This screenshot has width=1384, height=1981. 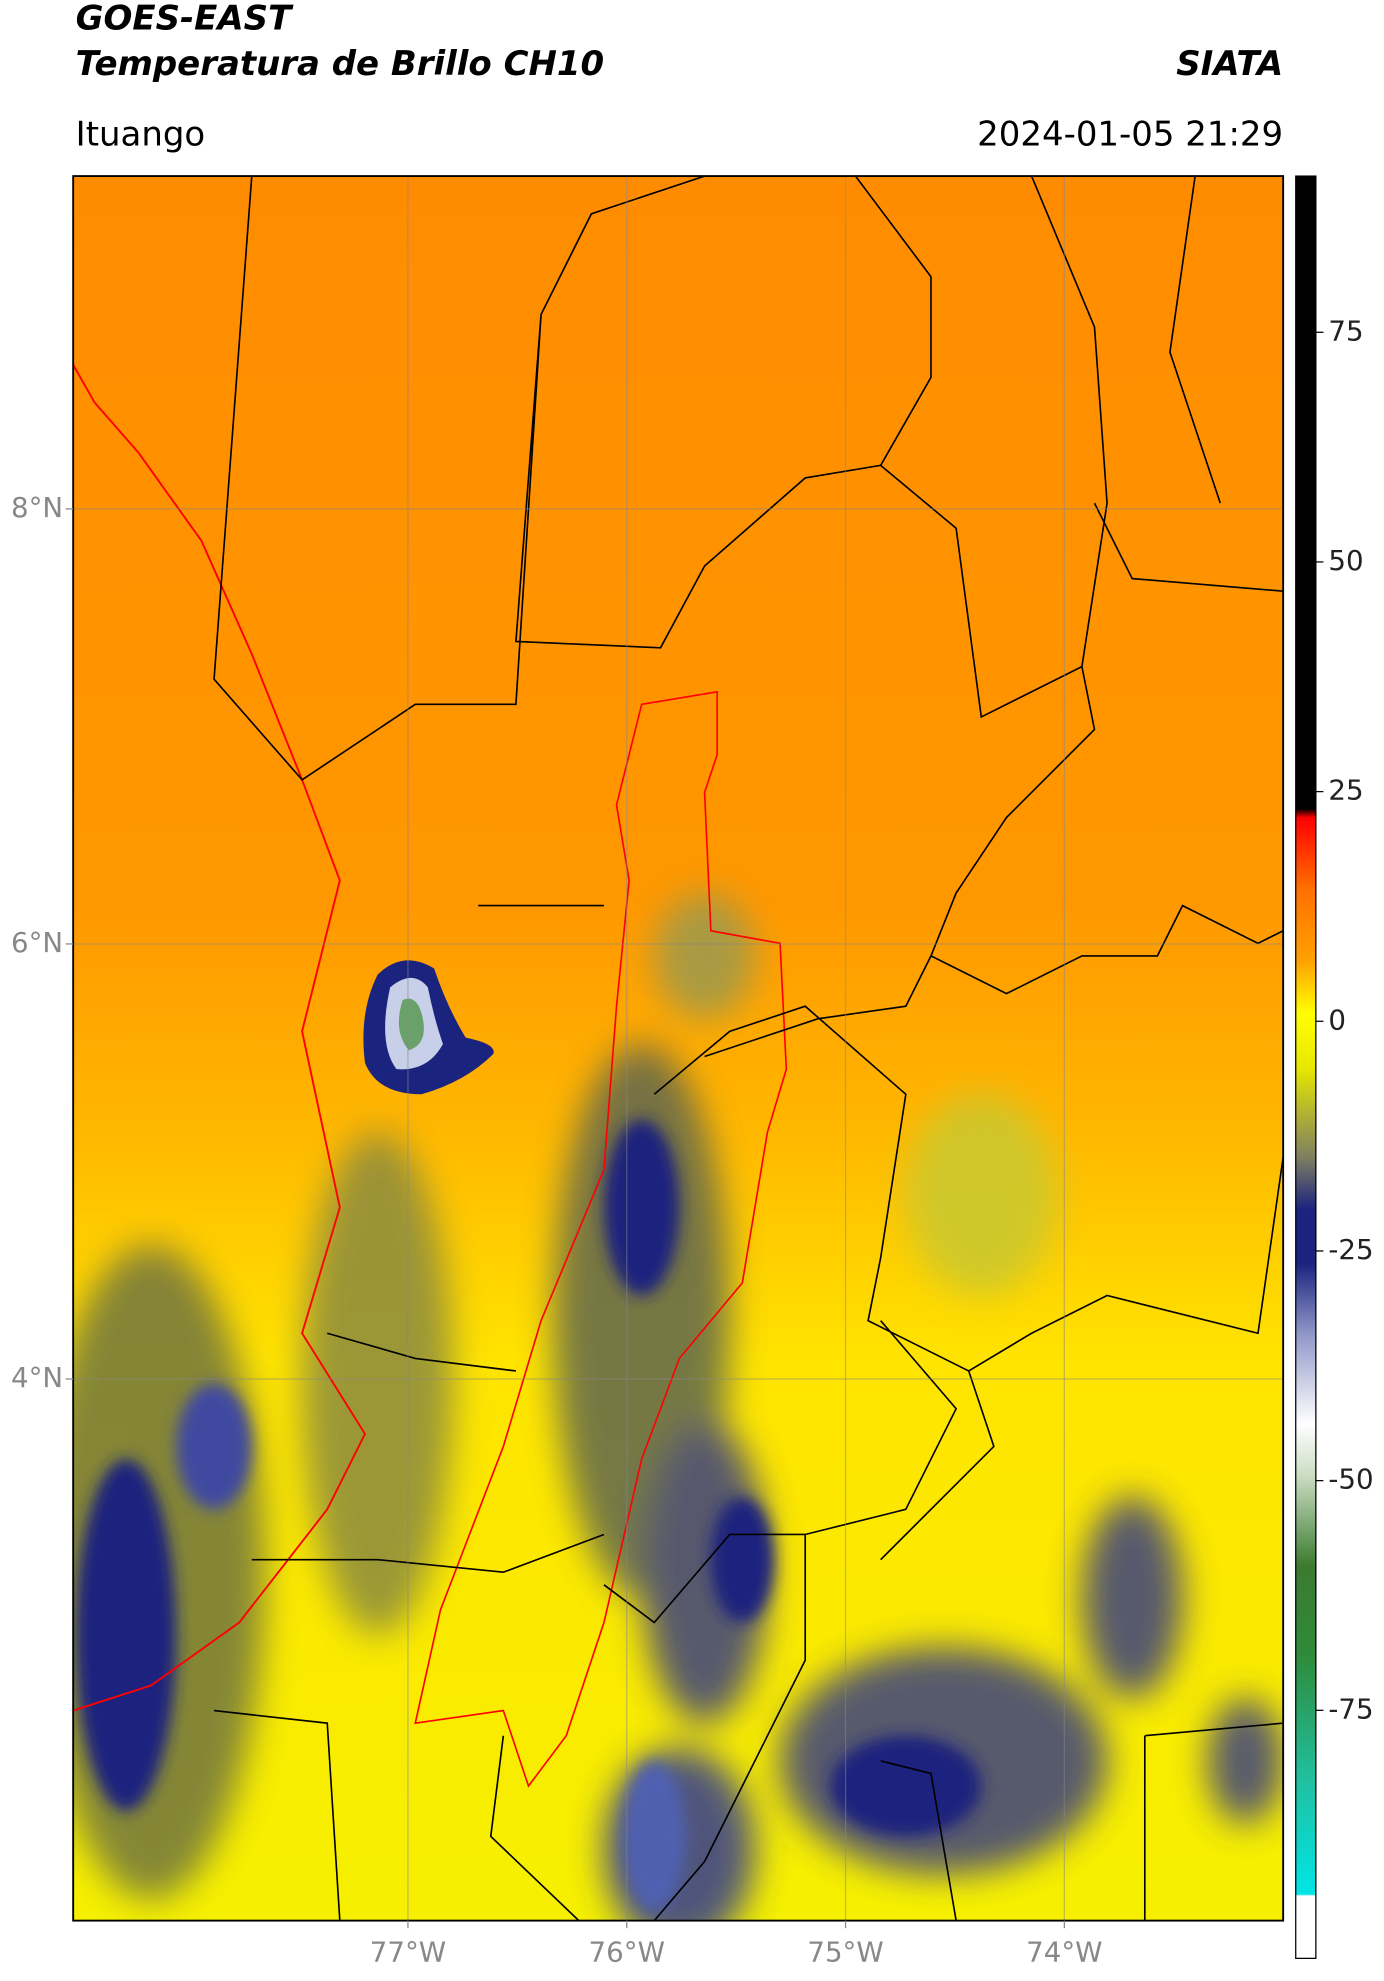 What do you see at coordinates (185, 19) in the screenshot?
I see `title: GOES-EAST` at bounding box center [185, 19].